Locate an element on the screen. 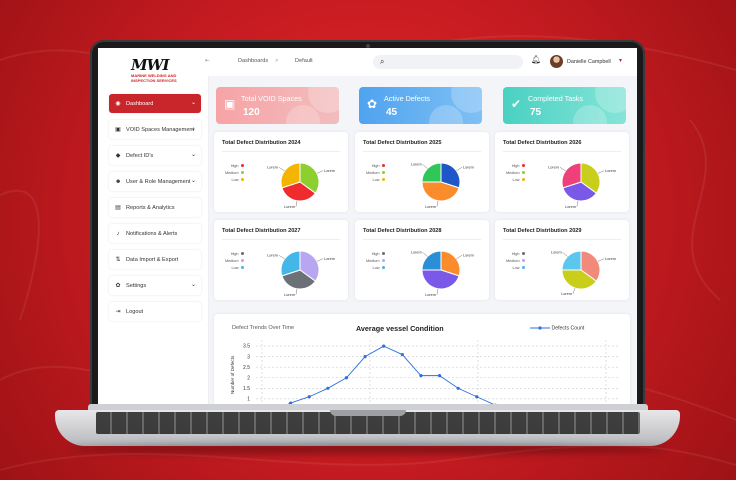 This screenshot has height=480, width=736. search-input: ⌕ is located at coordinates (448, 62).